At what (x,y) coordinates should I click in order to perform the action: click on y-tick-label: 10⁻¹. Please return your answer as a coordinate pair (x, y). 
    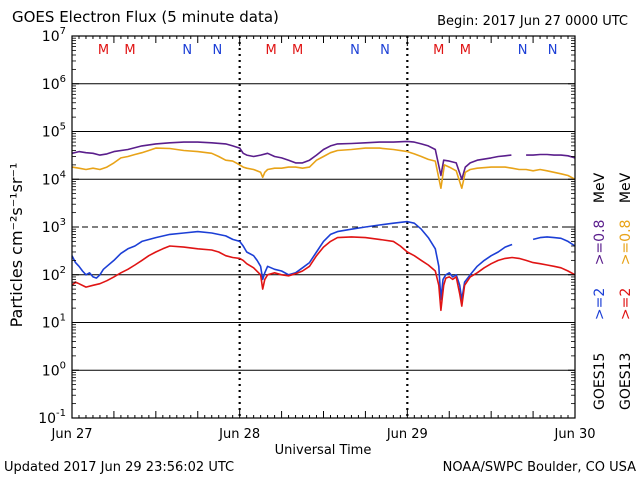
    Looking at the image, I should click on (52, 417).